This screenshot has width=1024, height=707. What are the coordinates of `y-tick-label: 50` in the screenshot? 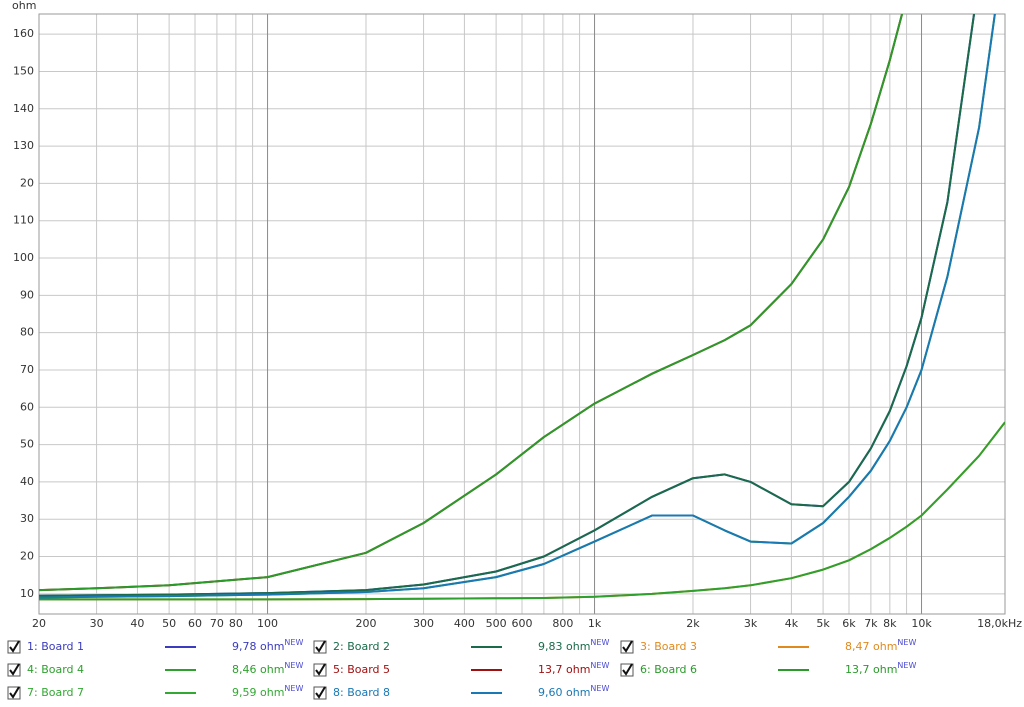 It's located at (27, 444).